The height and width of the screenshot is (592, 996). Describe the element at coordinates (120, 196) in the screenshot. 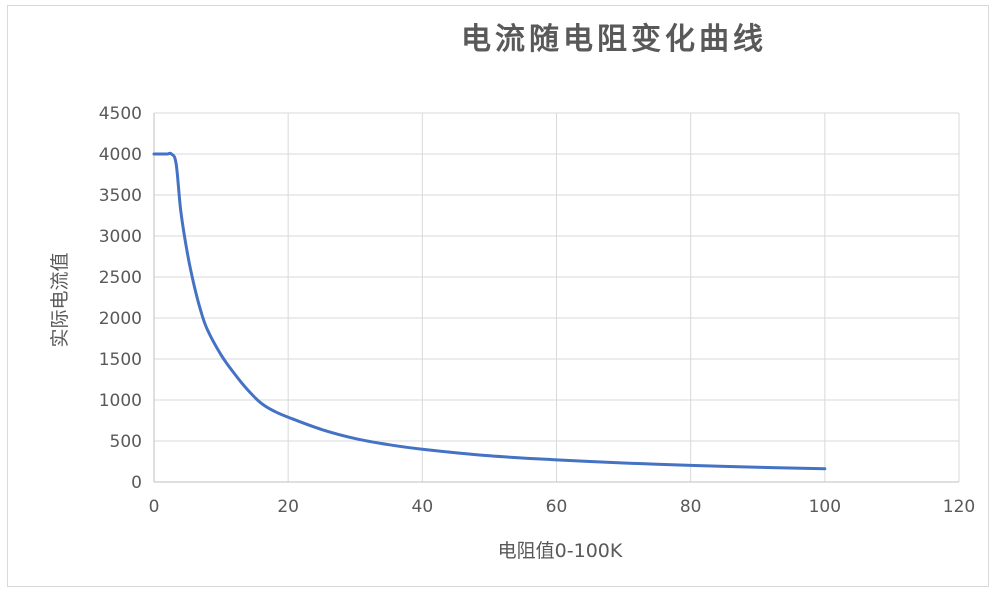

I see `y-tick-label: 3500` at that location.